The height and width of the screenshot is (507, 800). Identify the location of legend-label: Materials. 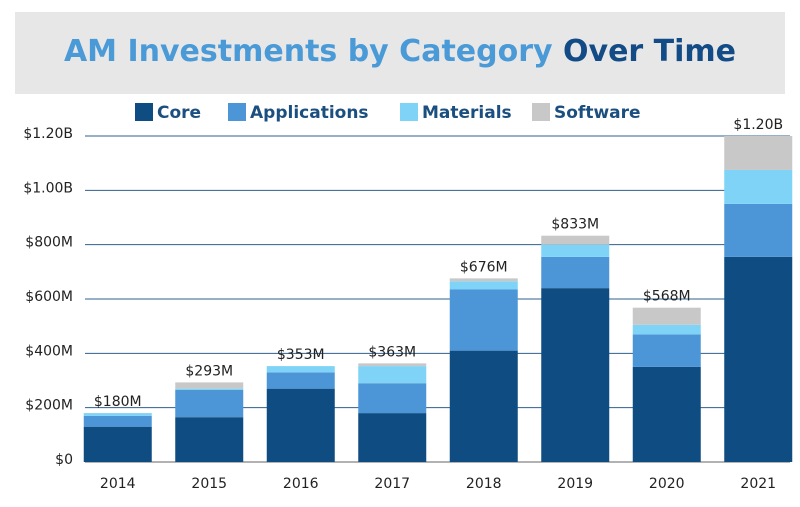
(467, 113).